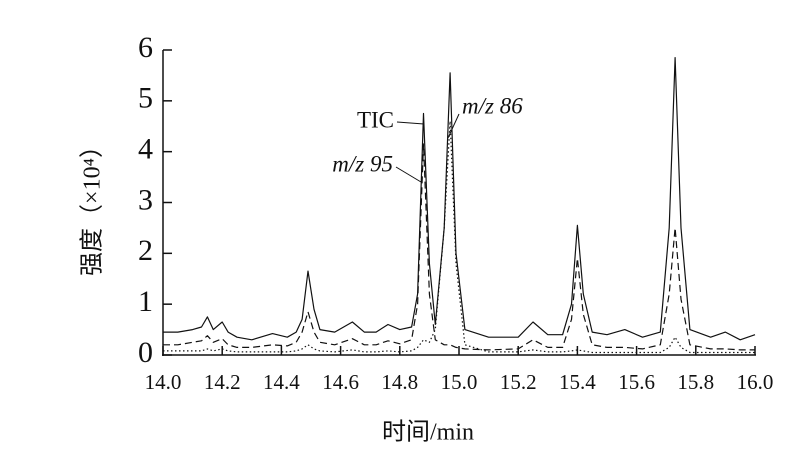 This screenshot has width=806, height=451. Describe the element at coordinates (518, 382) in the screenshot. I see `x-tick-label: 15.2` at that location.